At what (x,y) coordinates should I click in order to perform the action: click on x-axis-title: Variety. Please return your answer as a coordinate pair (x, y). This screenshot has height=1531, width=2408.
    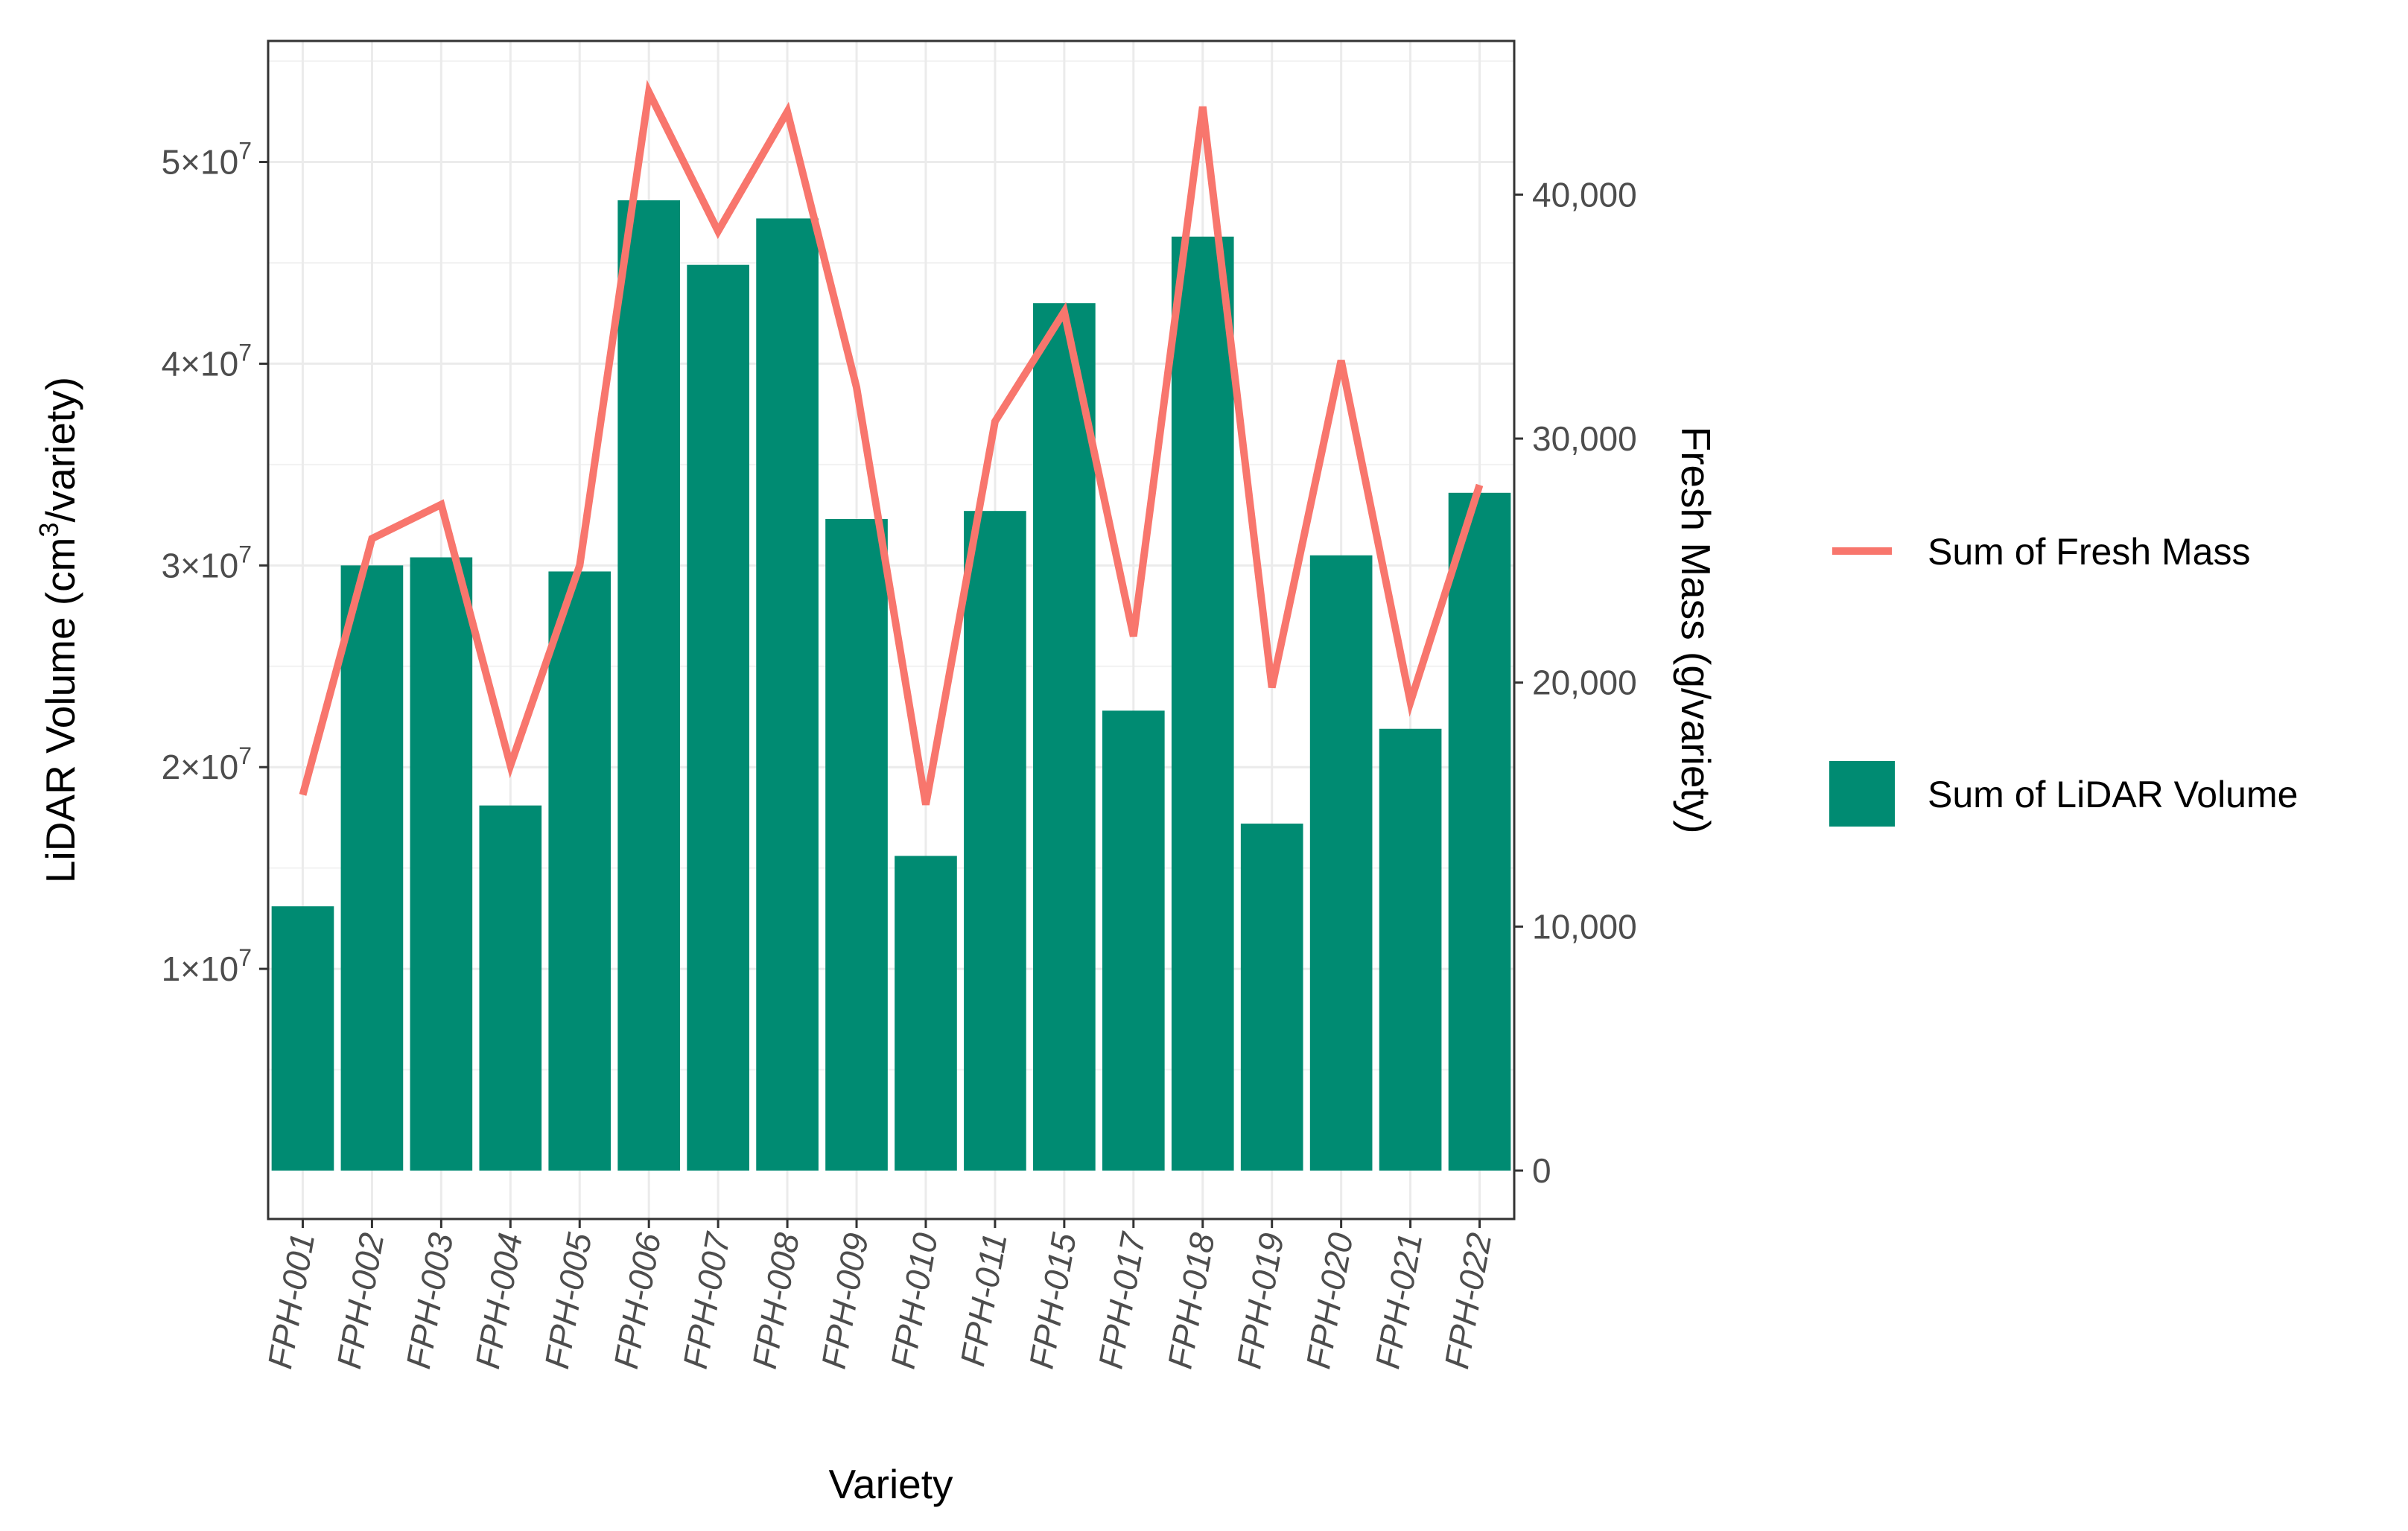
    Looking at the image, I should click on (890, 1484).